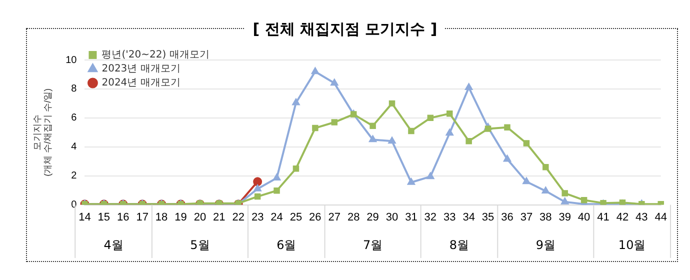  I want to click on y-tick-label: 4, so click(74, 147).